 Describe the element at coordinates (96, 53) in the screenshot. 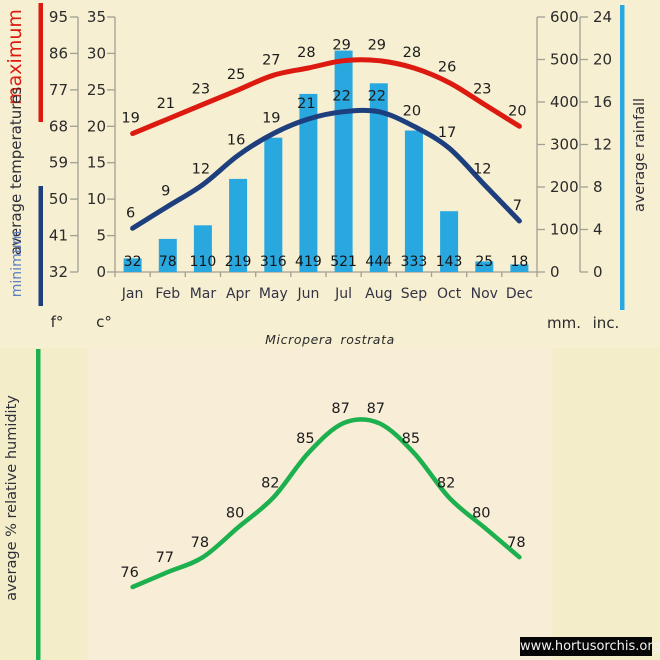

I see `celsius-tick-label: 30` at that location.